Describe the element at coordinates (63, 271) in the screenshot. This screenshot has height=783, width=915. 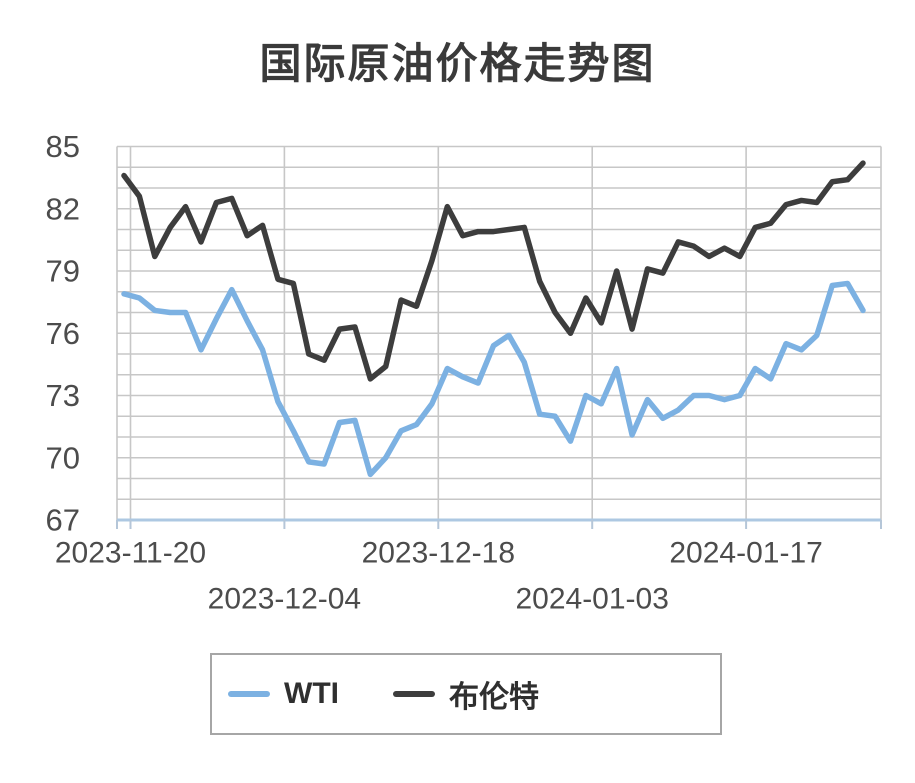
I see `y-tick-label: 79` at that location.